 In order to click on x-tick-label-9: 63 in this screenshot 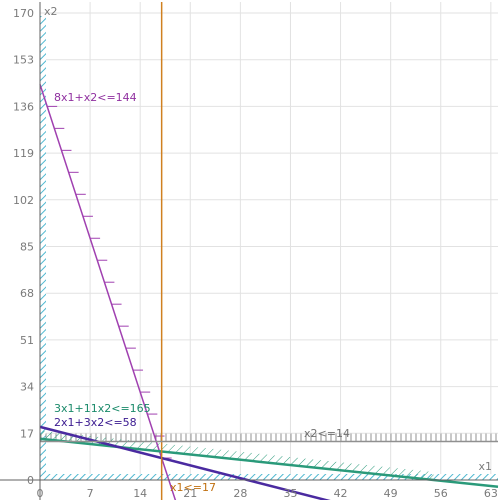, I will do `click(491, 493)`.